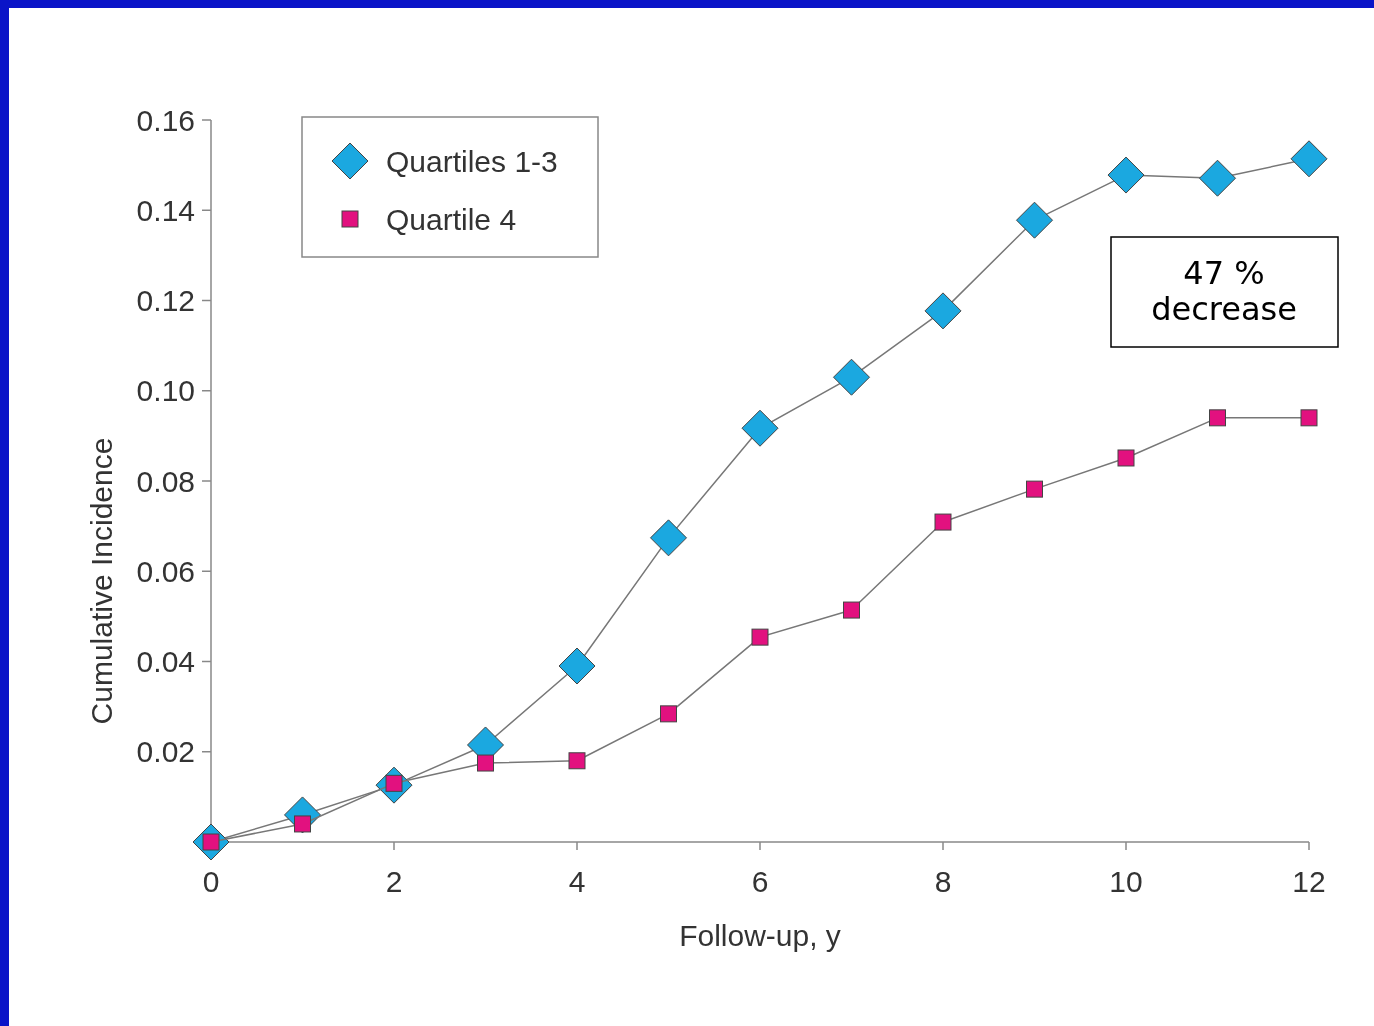 The height and width of the screenshot is (1026, 1374). Describe the element at coordinates (165, 481) in the screenshot. I see `y-tick-label: 0.08` at that location.